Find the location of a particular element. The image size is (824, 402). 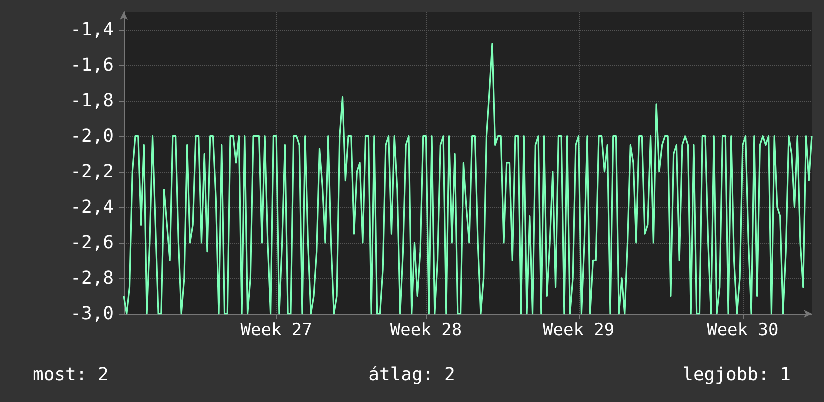

text: átlag: 2 is located at coordinates (412, 375).